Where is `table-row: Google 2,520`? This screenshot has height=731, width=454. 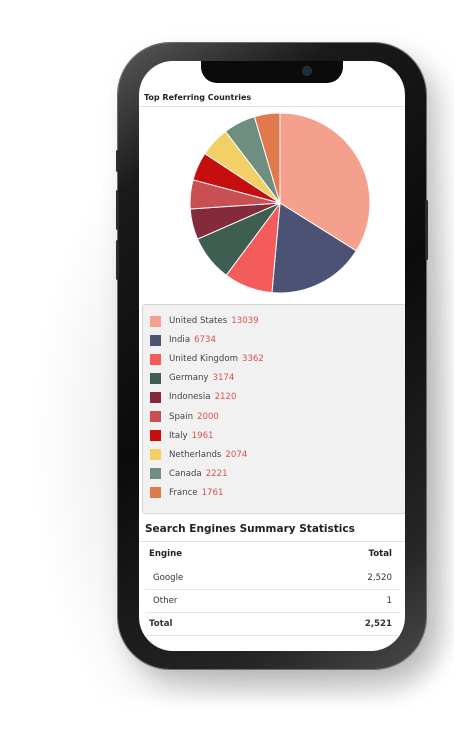
table-row: Google 2,520 is located at coordinates (272, 579).